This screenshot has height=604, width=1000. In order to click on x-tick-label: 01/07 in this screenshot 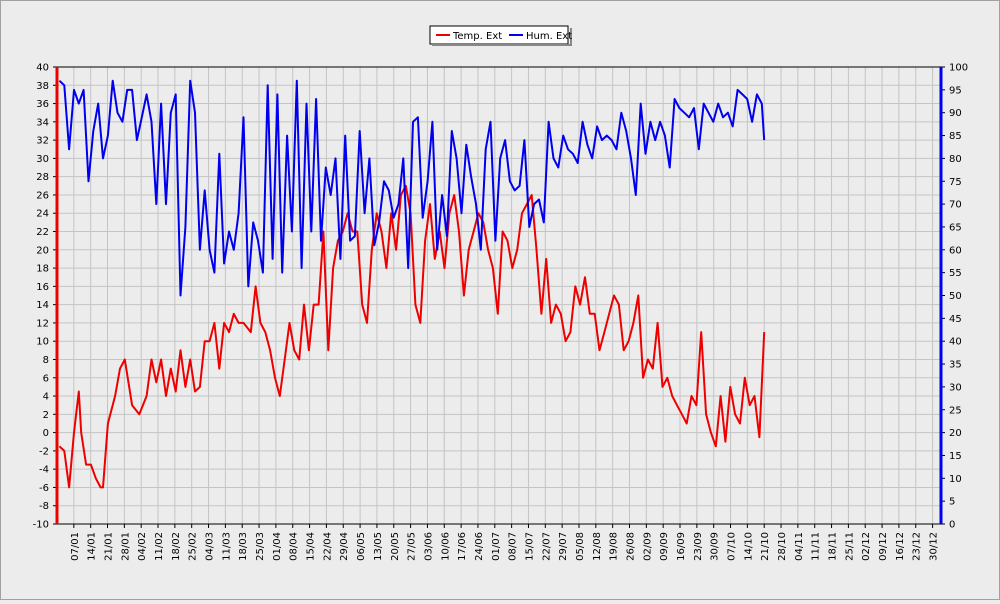, I will do `click(496, 546)`.